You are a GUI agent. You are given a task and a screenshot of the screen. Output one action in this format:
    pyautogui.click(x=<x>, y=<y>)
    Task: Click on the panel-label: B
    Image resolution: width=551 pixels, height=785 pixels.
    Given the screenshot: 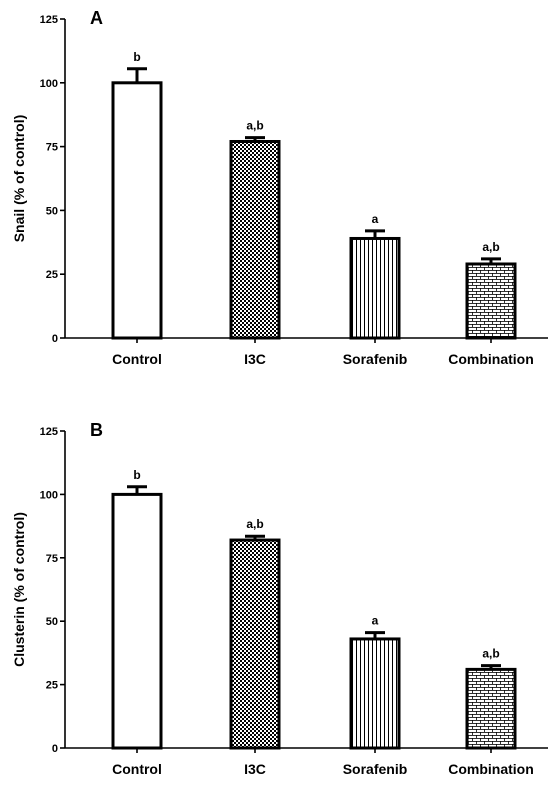 What is the action you would take?
    pyautogui.click(x=96, y=430)
    